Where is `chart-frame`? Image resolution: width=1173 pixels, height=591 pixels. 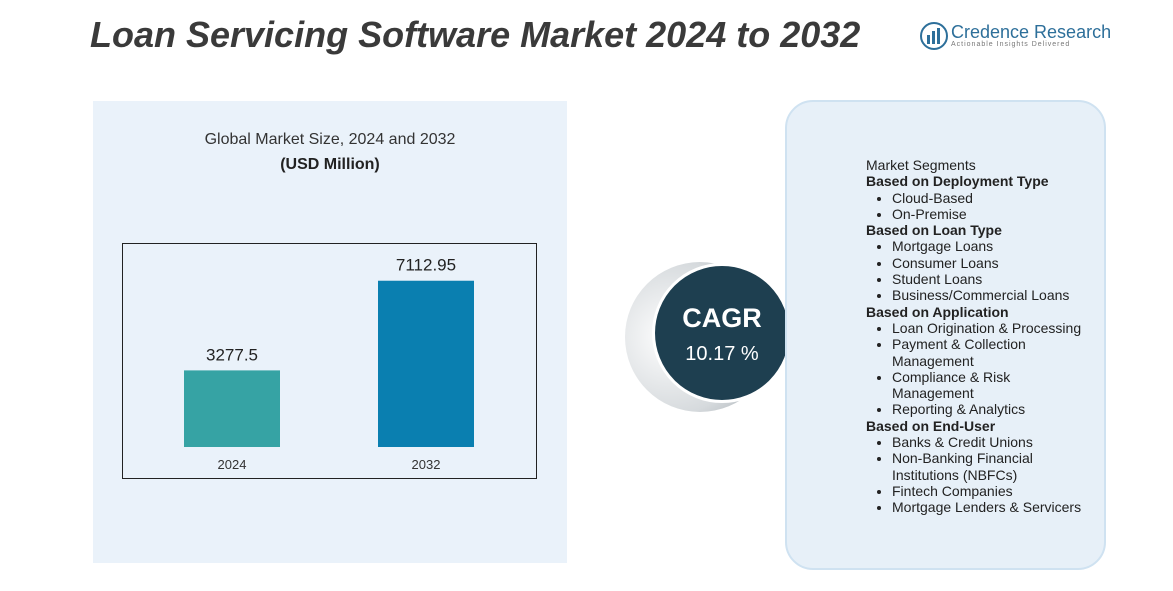 chart-frame is located at coordinates (329, 361).